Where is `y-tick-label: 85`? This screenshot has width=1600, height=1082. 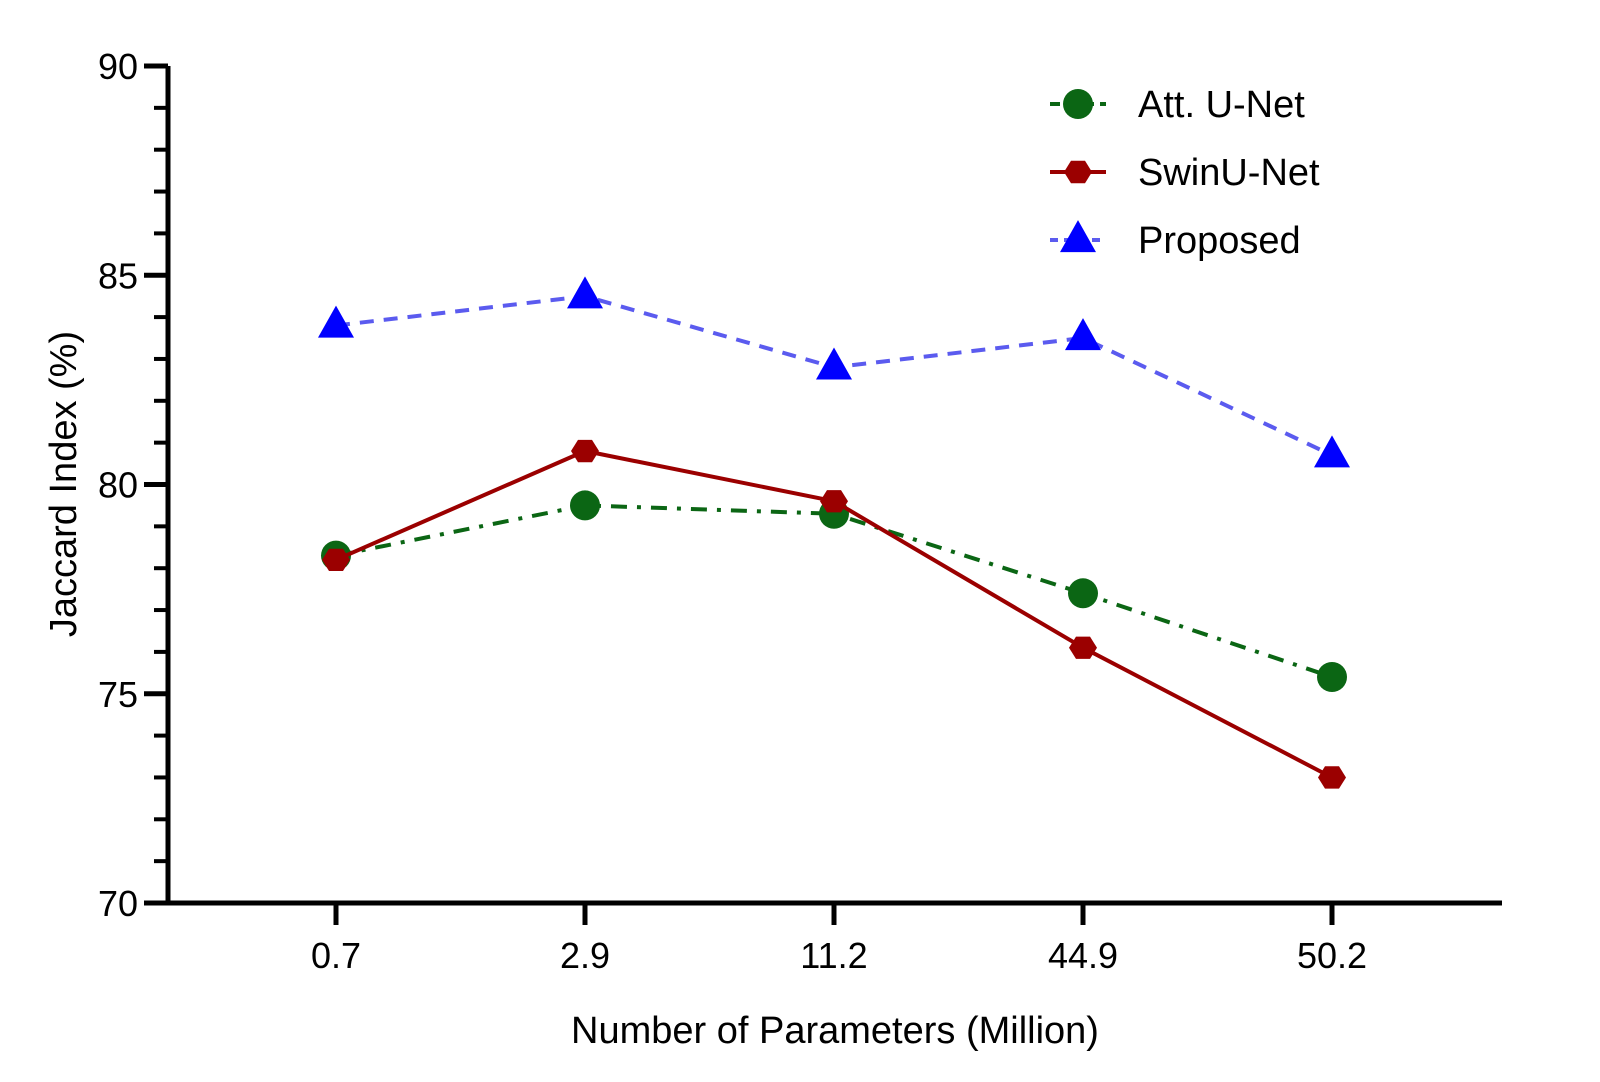 y-tick-label: 85 is located at coordinates (118, 275).